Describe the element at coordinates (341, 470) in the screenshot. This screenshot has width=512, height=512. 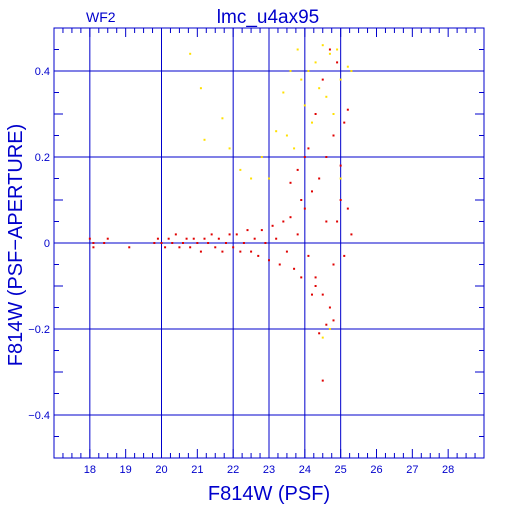
I see `x-tick-label: 25` at that location.